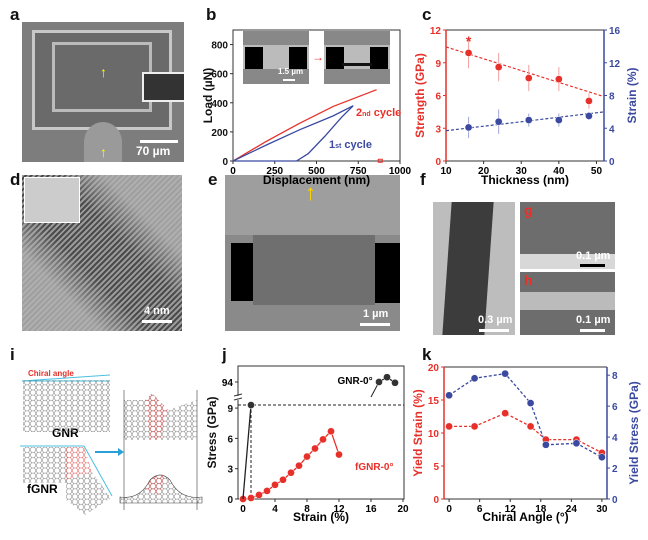 The height and width of the screenshot is (540, 648). Describe the element at coordinates (567, 235) in the screenshot. I see `sem-image-g: g 0.1 µm` at that location.